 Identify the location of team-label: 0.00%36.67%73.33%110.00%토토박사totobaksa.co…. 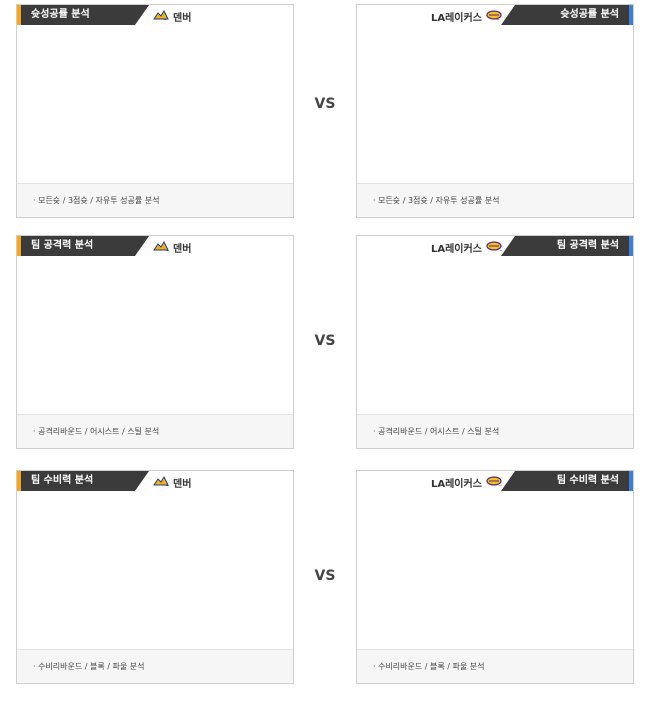
(291, 74).